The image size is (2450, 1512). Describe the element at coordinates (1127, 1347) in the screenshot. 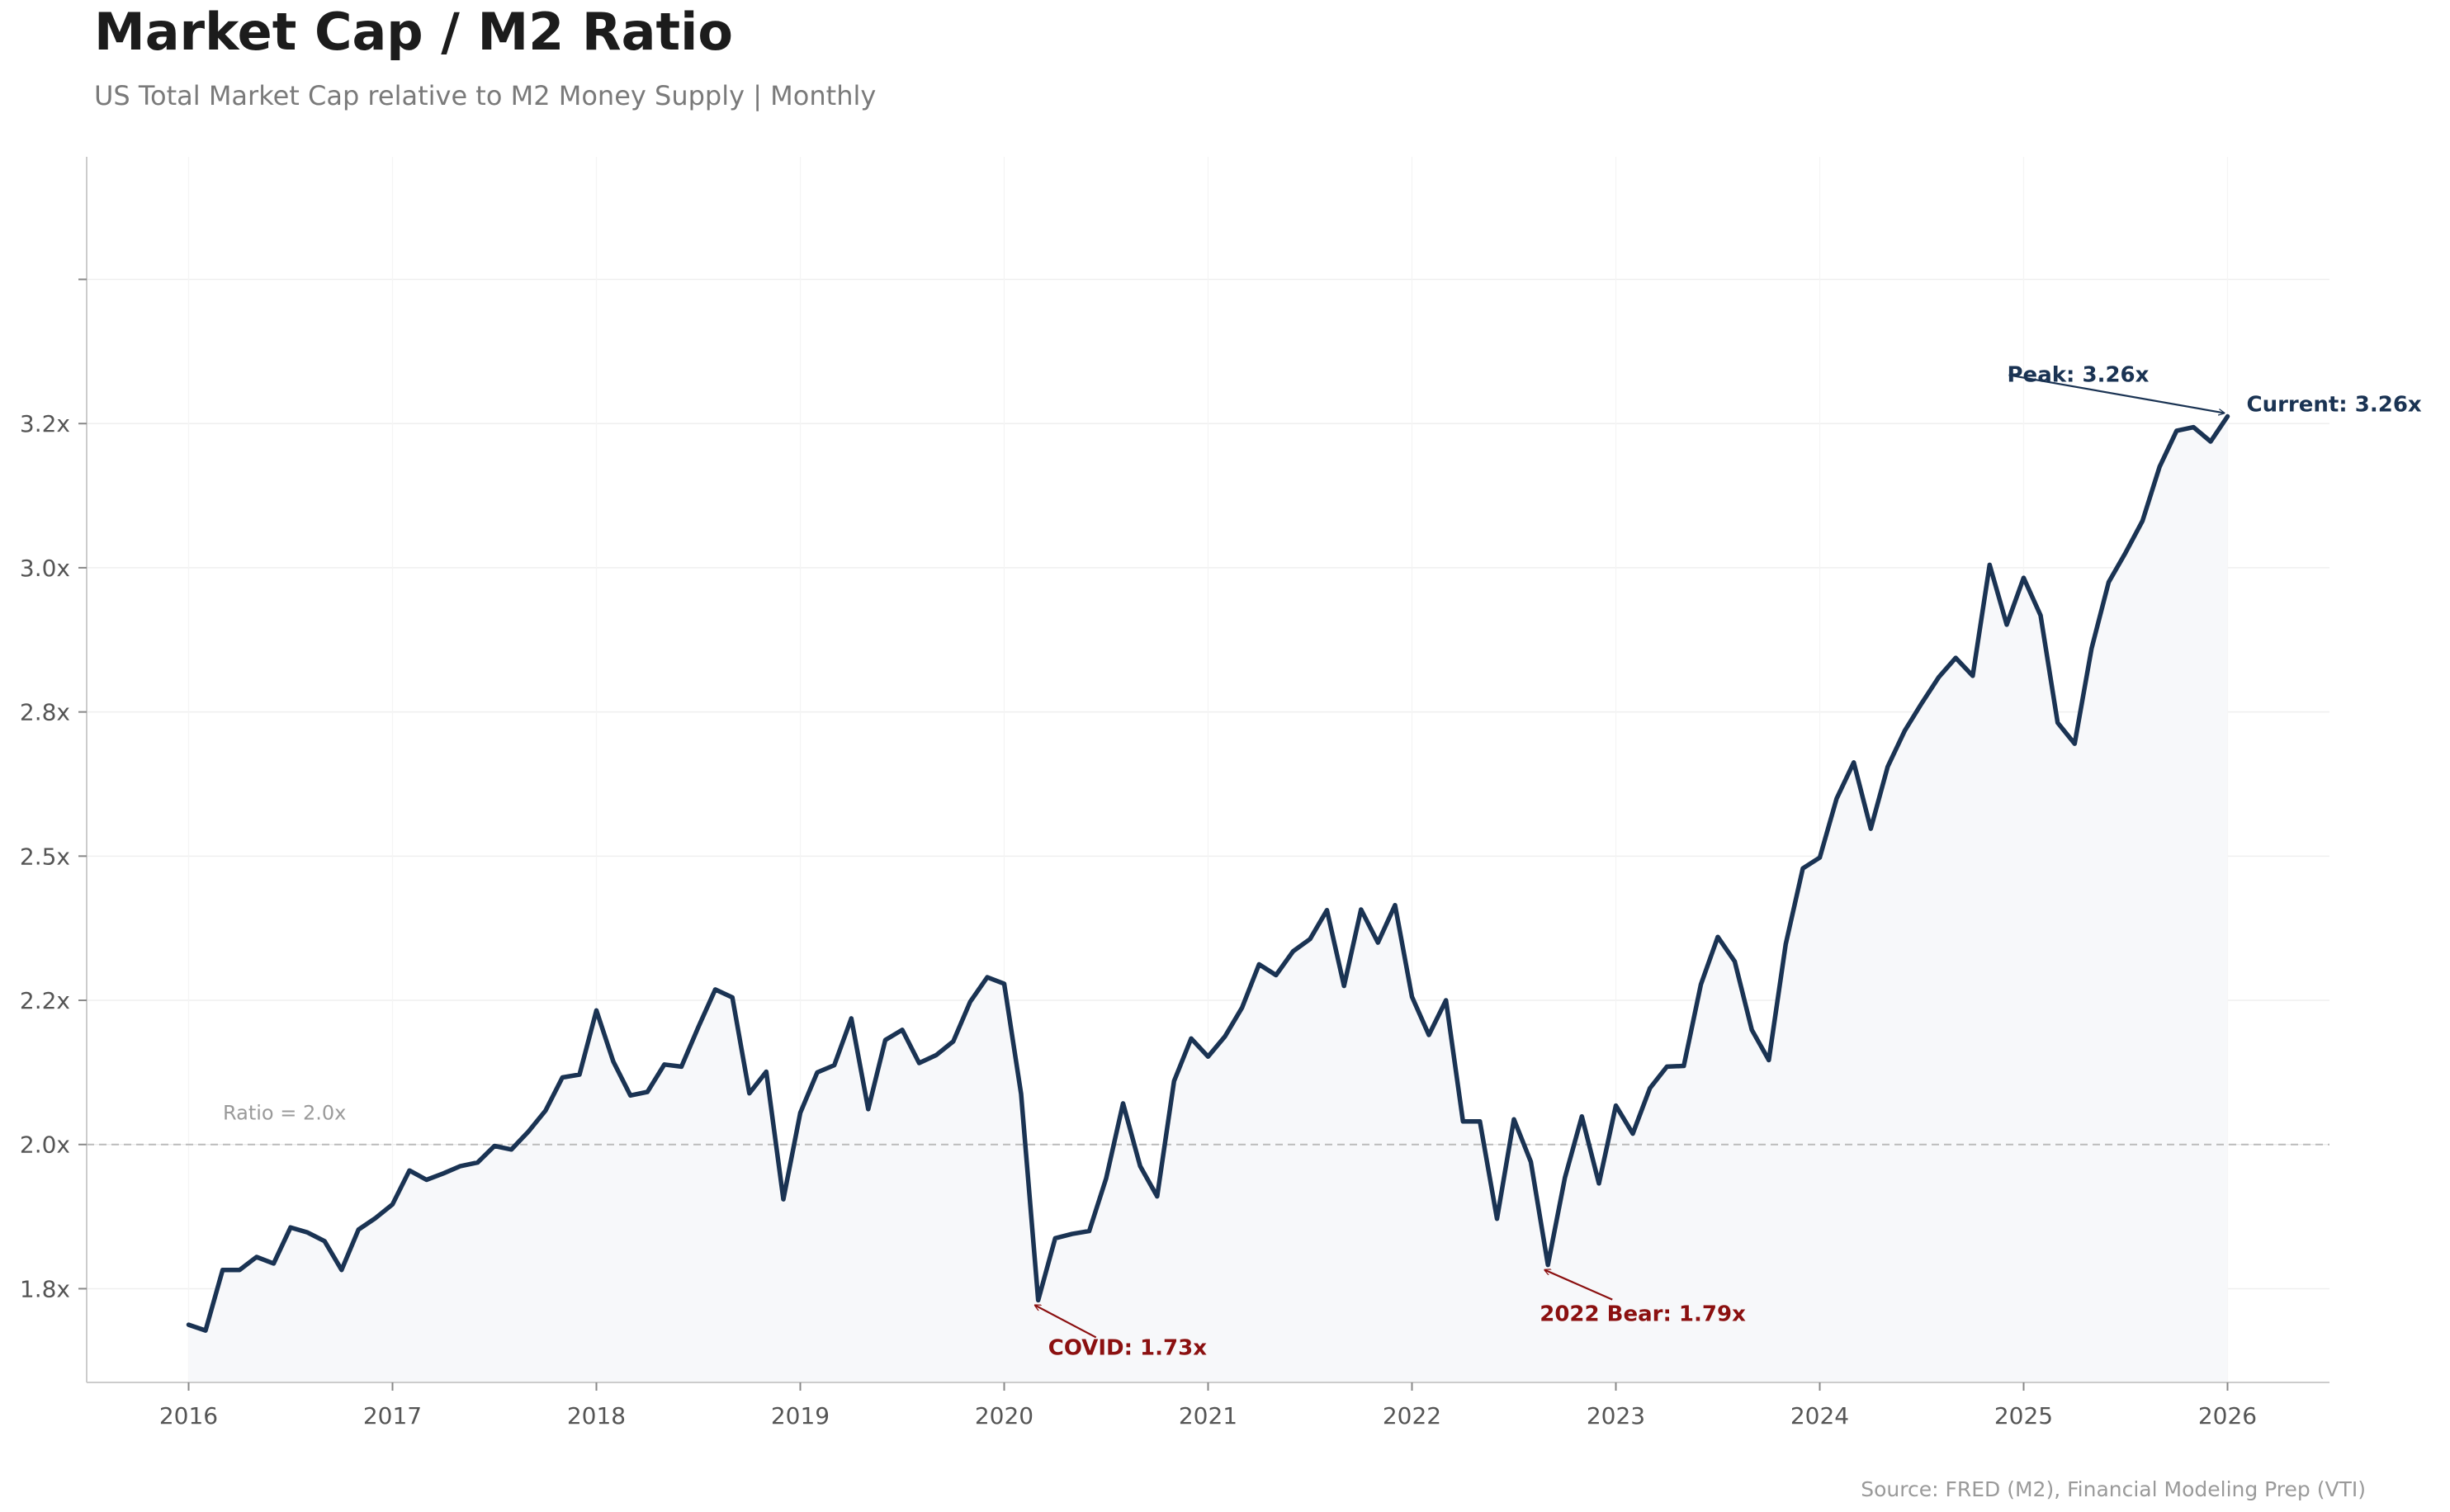

I see `annotation-label: COVID: 1.73x` at that location.